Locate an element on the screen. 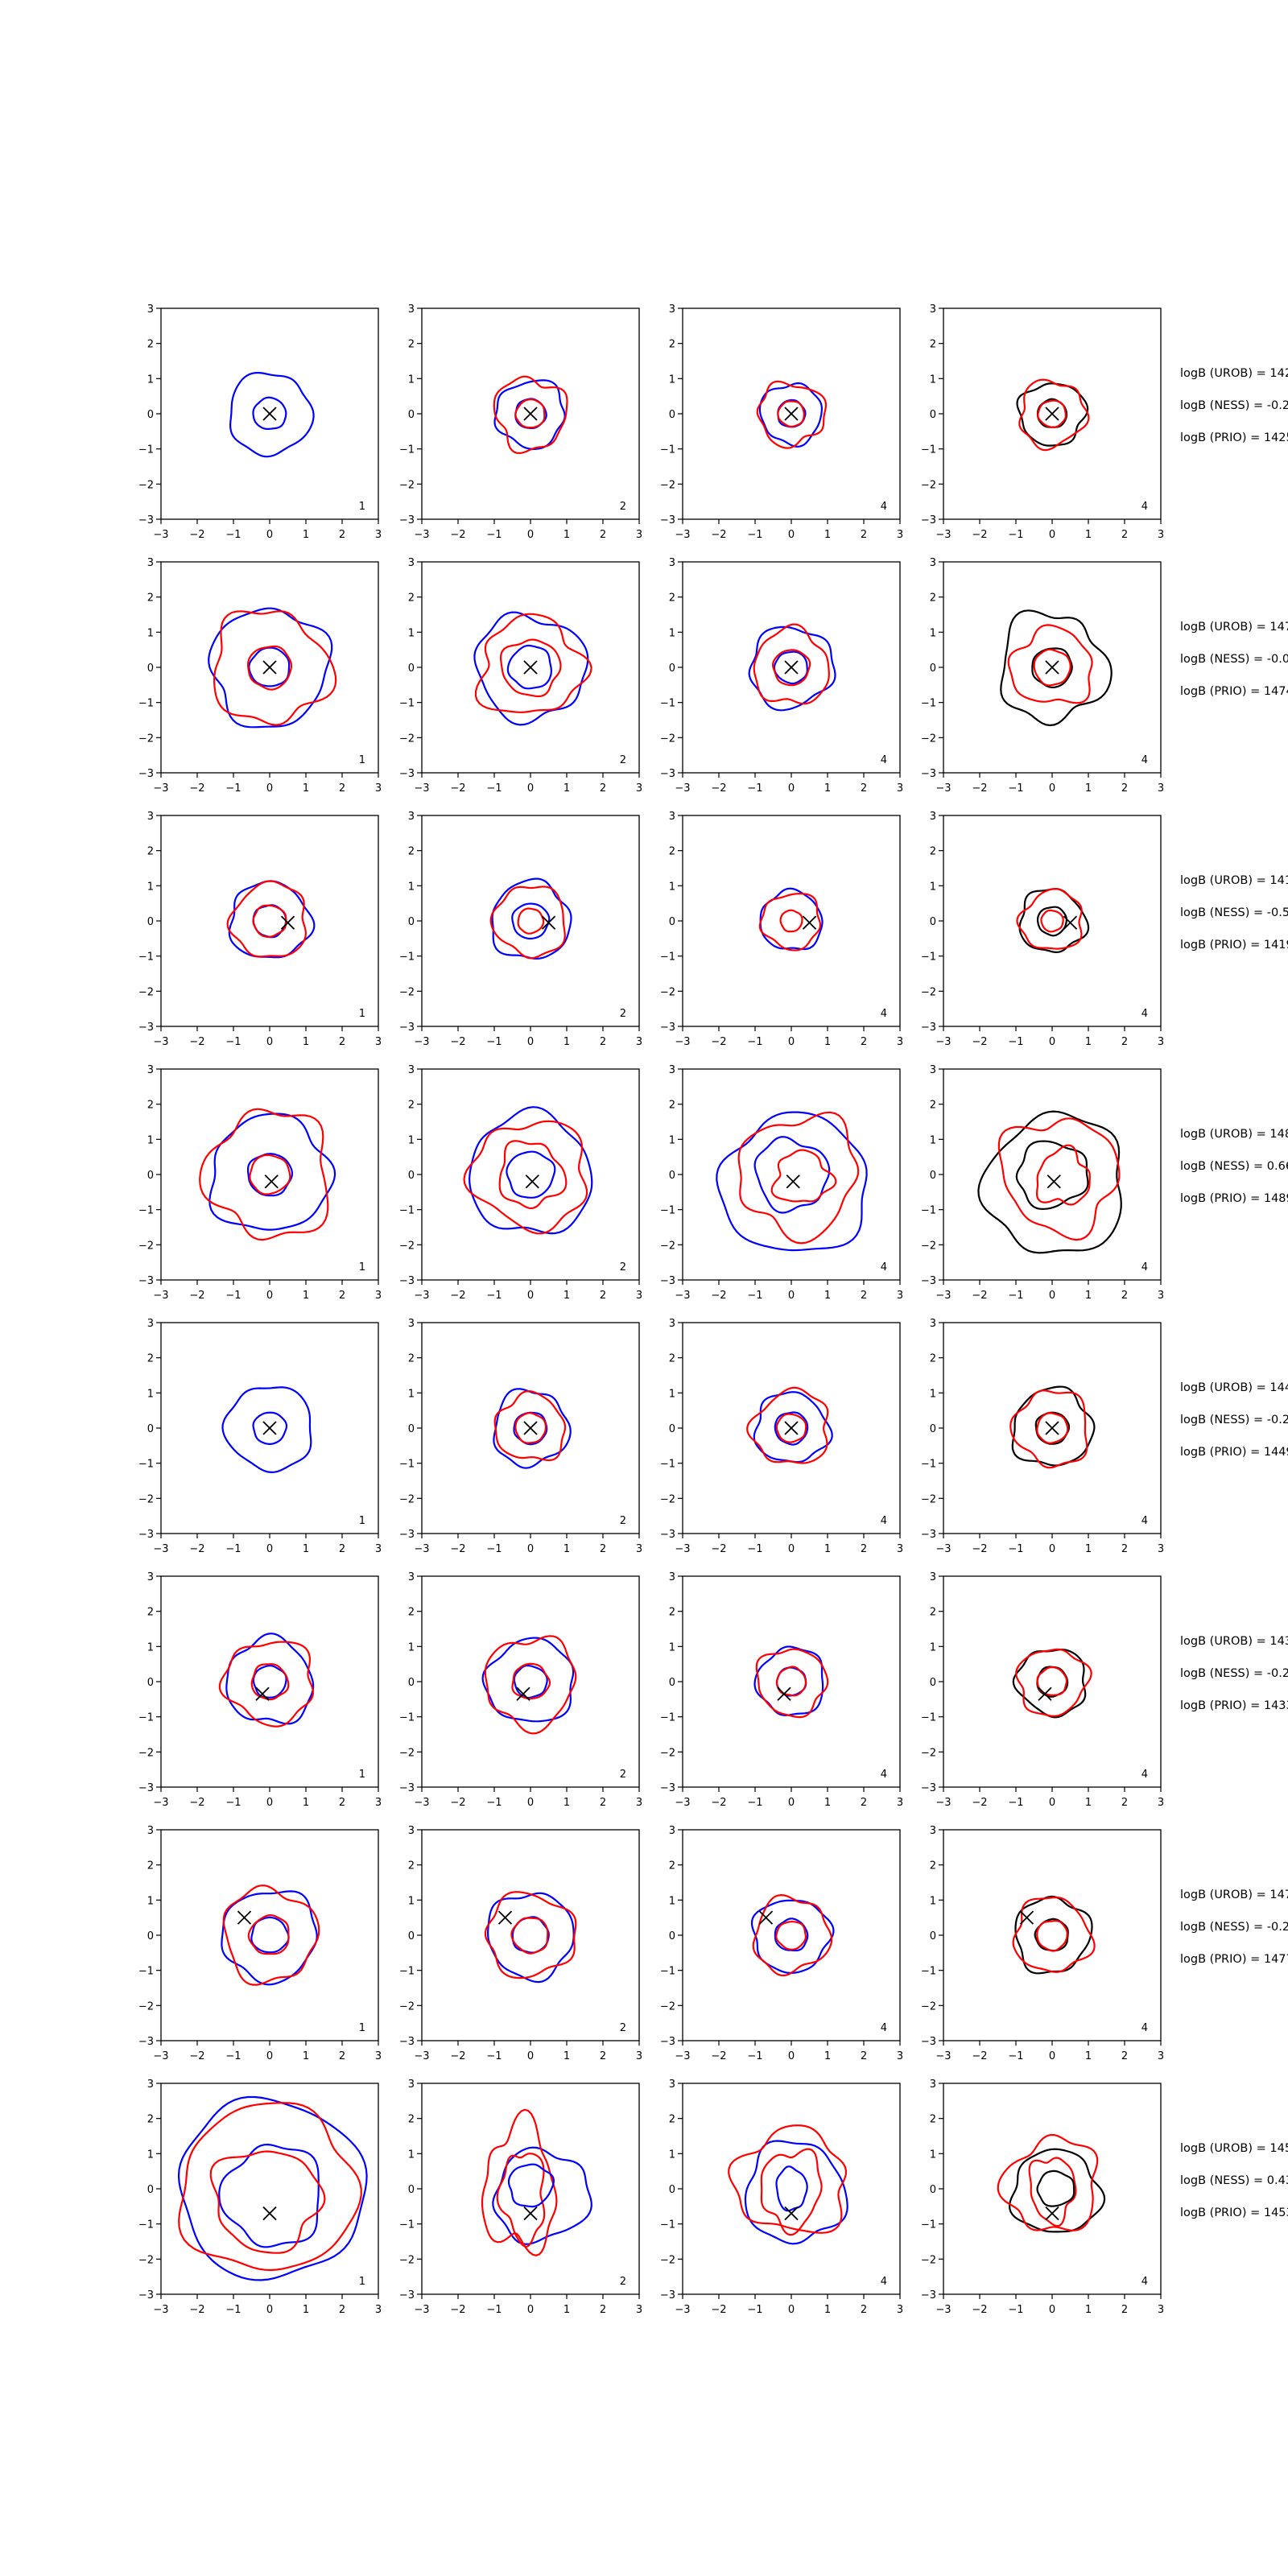 This screenshot has height=2576, width=1288. panel-r6-c1: −3 −3 −2 −2 −1 −1 0 0 1 1 2 2 3 3 1 is located at coordinates (260, 1690).